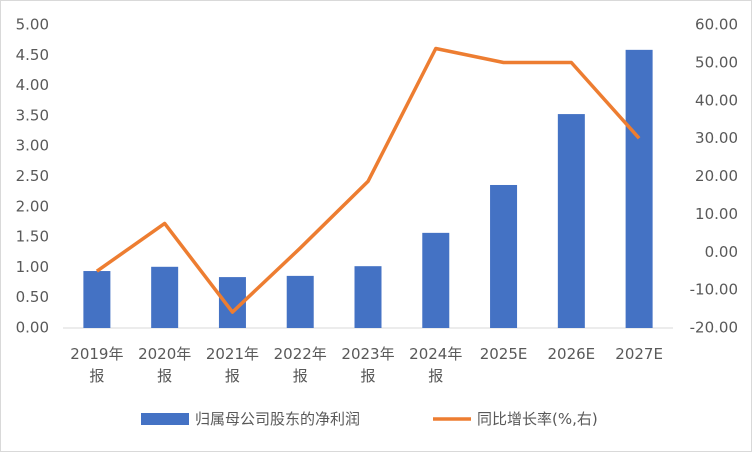 This screenshot has width=752, height=452. Describe the element at coordinates (32, 267) in the screenshot. I see `y-tick-label: 1.00` at that location.